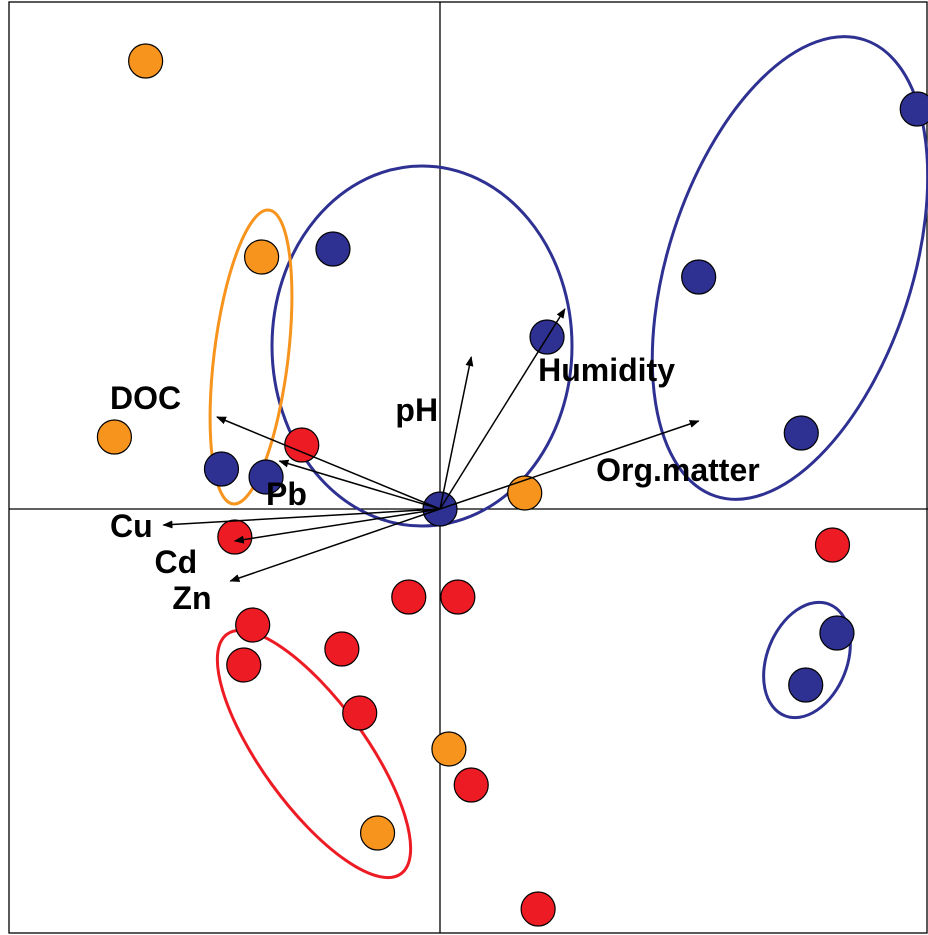 This screenshot has height=935, width=928. Describe the element at coordinates (416, 410) in the screenshot. I see `vector-label-ph: pH` at that location.